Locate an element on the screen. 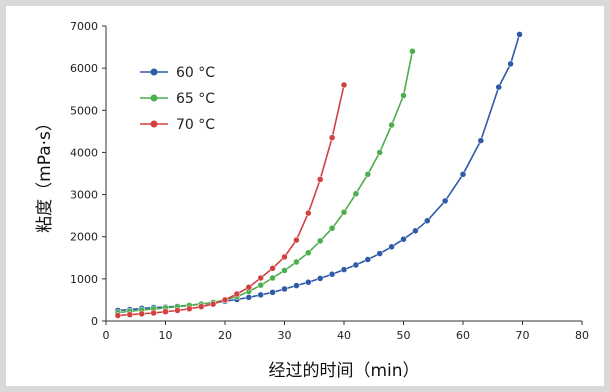  legend-item-1: 60 °C is located at coordinates (177, 73).